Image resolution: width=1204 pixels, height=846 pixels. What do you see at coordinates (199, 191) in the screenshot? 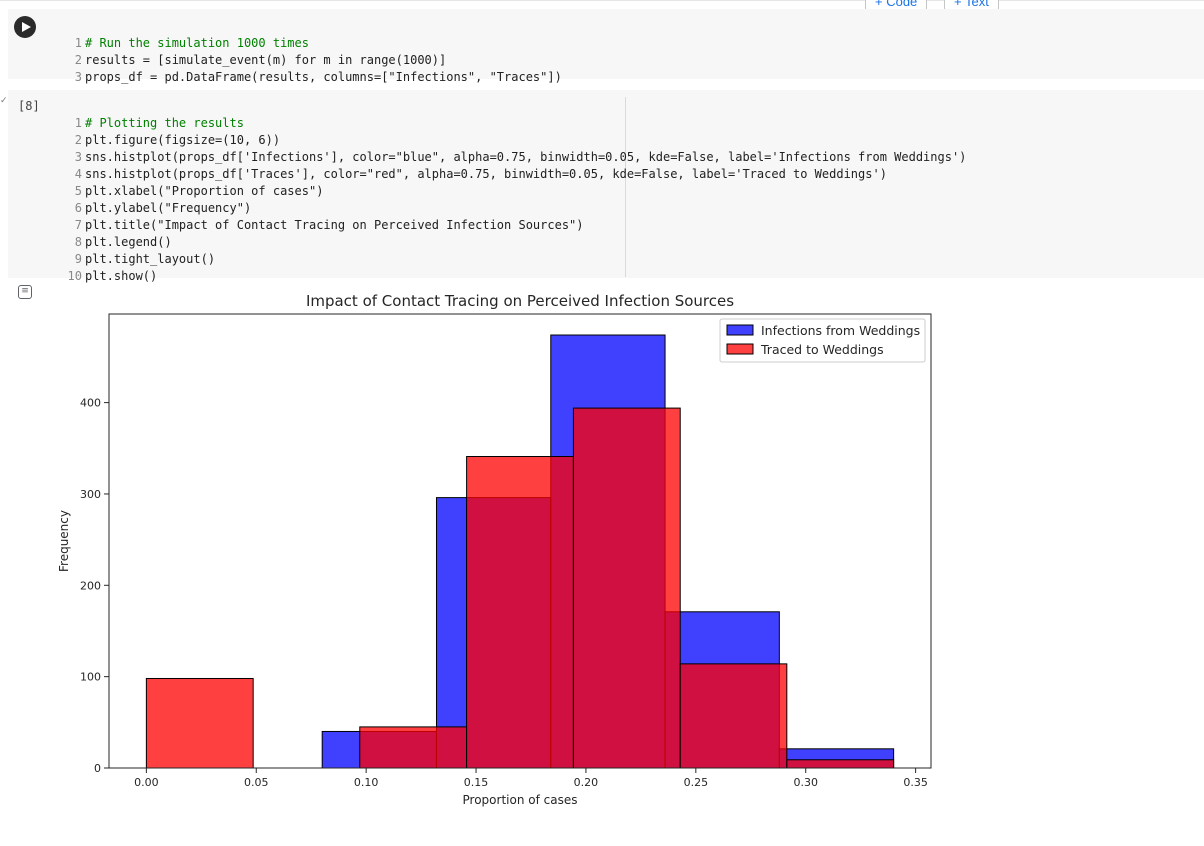
I see `code-line: 5 plt.xlabel("Proportion of cases")` at bounding box center [199, 191].